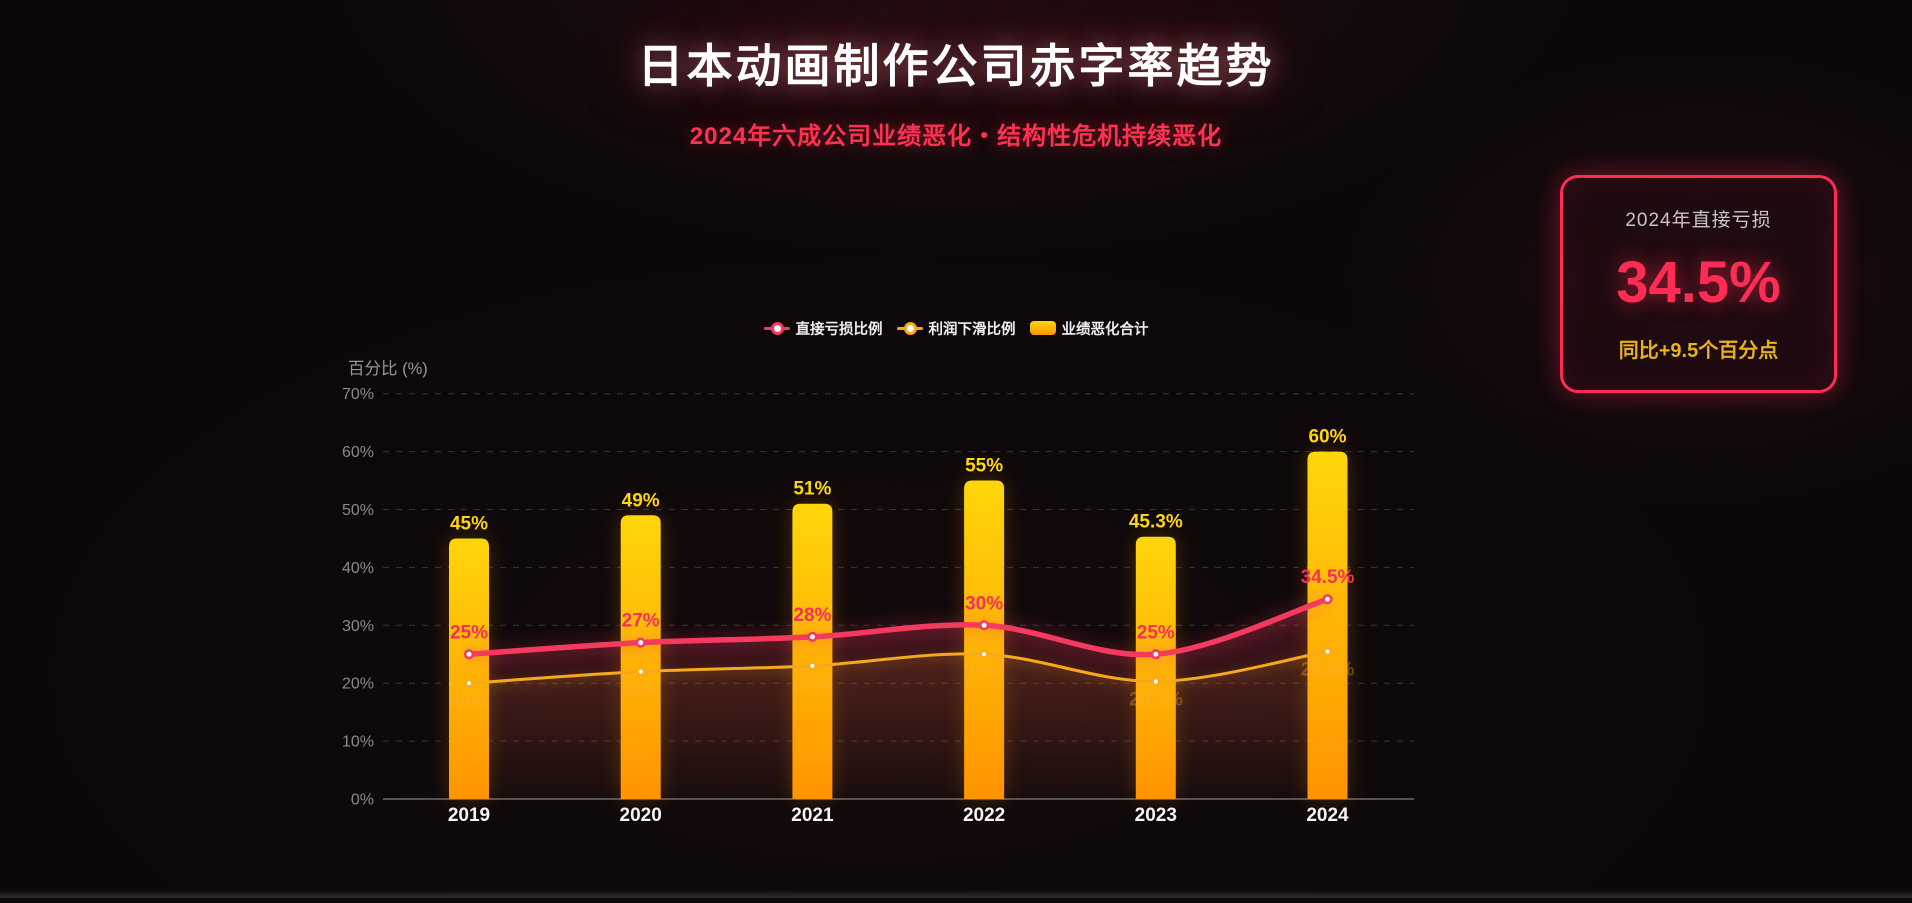  I want to click on bar-2023, so click(1155, 667).